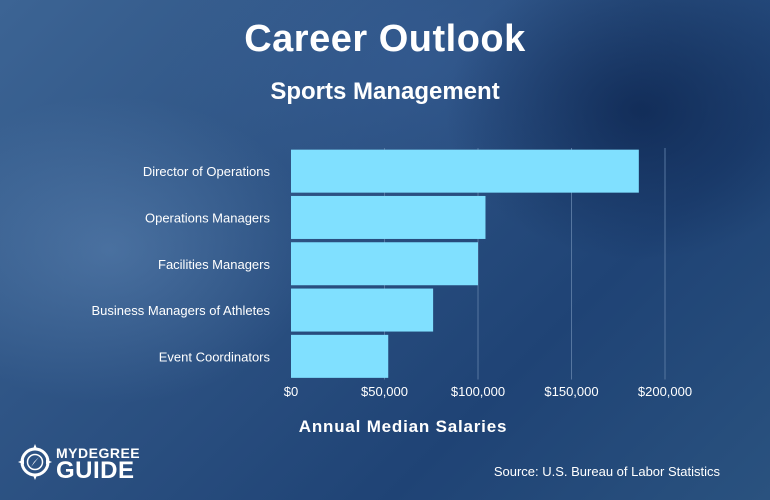 The width and height of the screenshot is (770, 500). Describe the element at coordinates (35, 462) in the screenshot. I see `compass-icon` at that location.